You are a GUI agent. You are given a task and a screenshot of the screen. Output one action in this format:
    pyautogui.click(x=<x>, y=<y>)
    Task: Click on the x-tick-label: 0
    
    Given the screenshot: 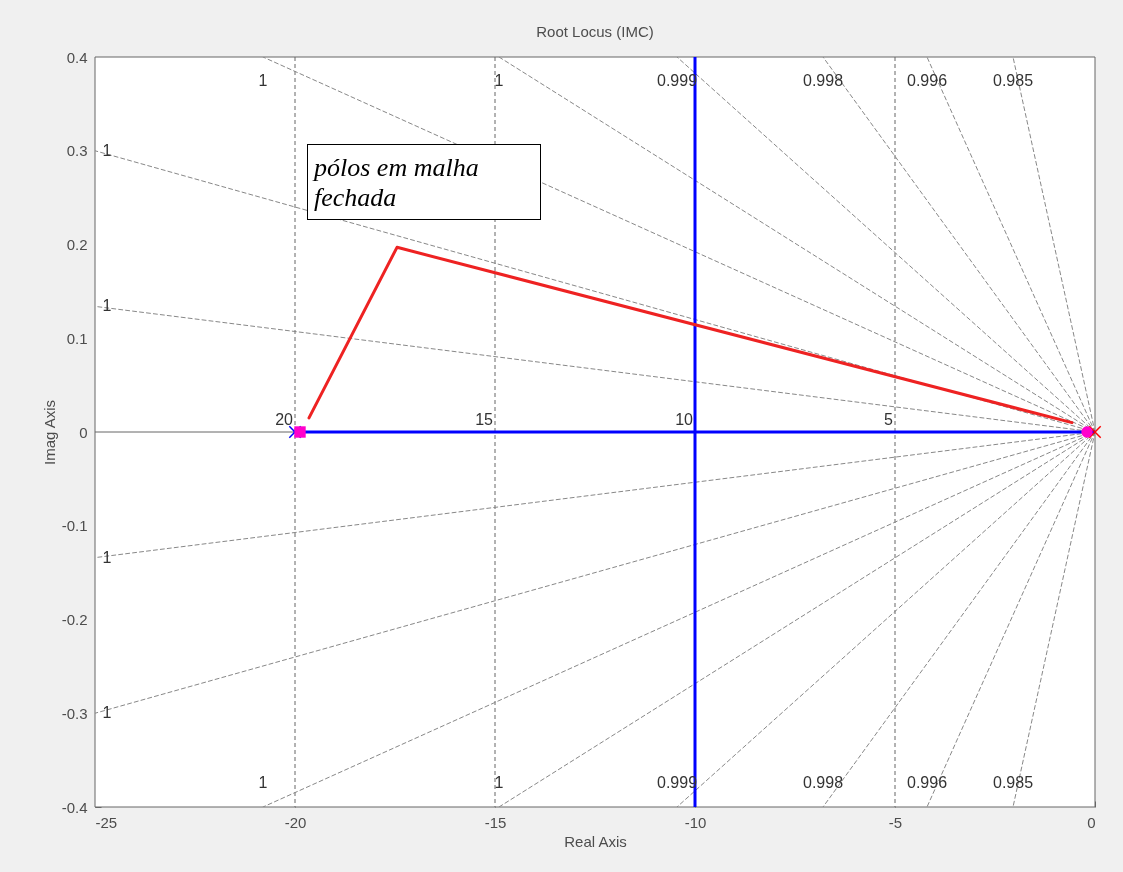 What is the action you would take?
    pyautogui.click(x=1091, y=822)
    